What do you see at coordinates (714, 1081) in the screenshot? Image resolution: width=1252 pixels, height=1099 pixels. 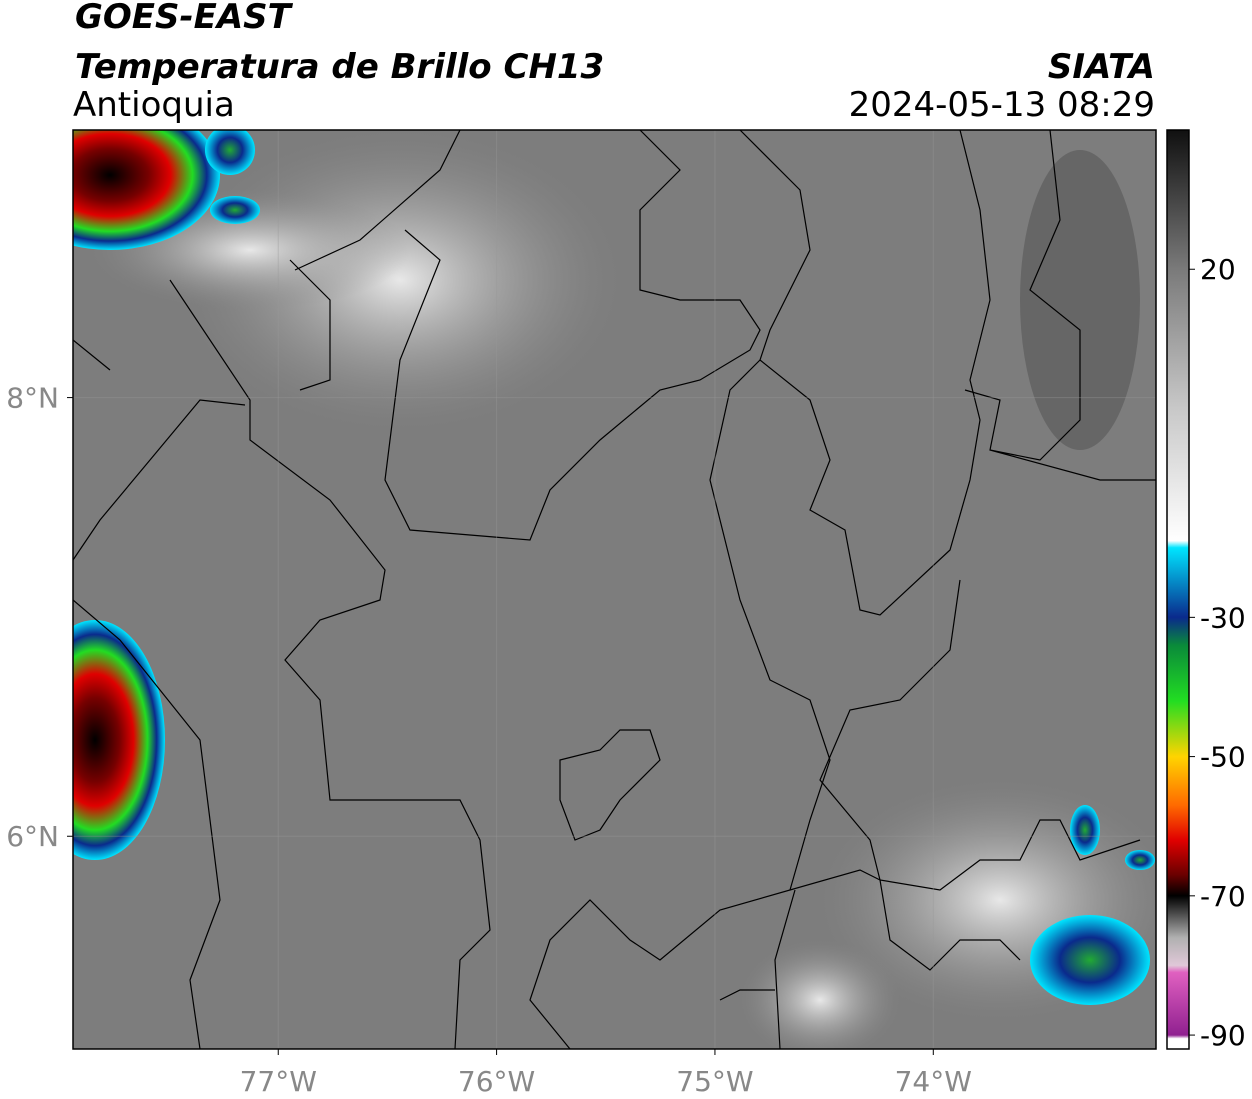 I see `x-tick-label: 75°W` at bounding box center [714, 1081].